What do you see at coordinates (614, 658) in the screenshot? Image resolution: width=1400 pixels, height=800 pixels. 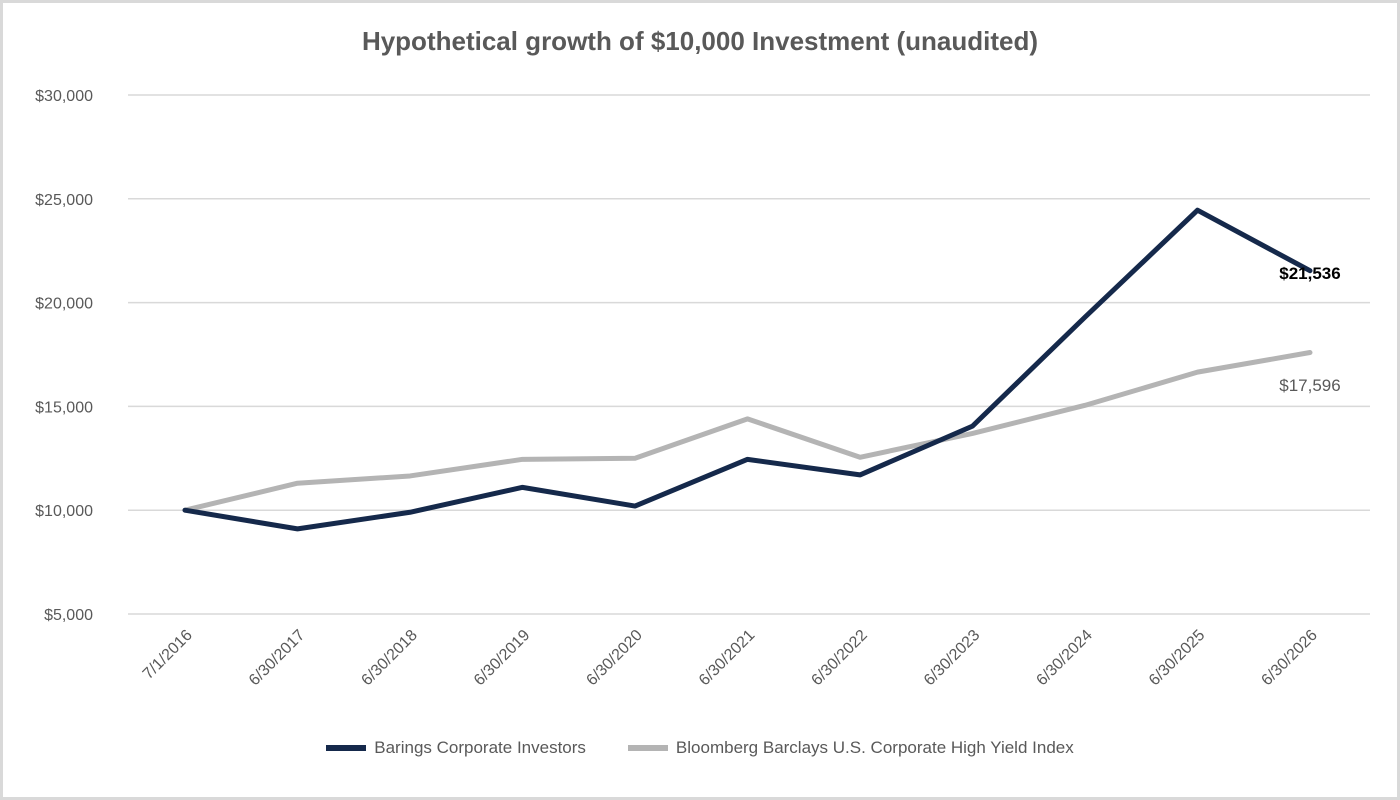 I see `x-tick-label: 6/30/2020` at bounding box center [614, 658].